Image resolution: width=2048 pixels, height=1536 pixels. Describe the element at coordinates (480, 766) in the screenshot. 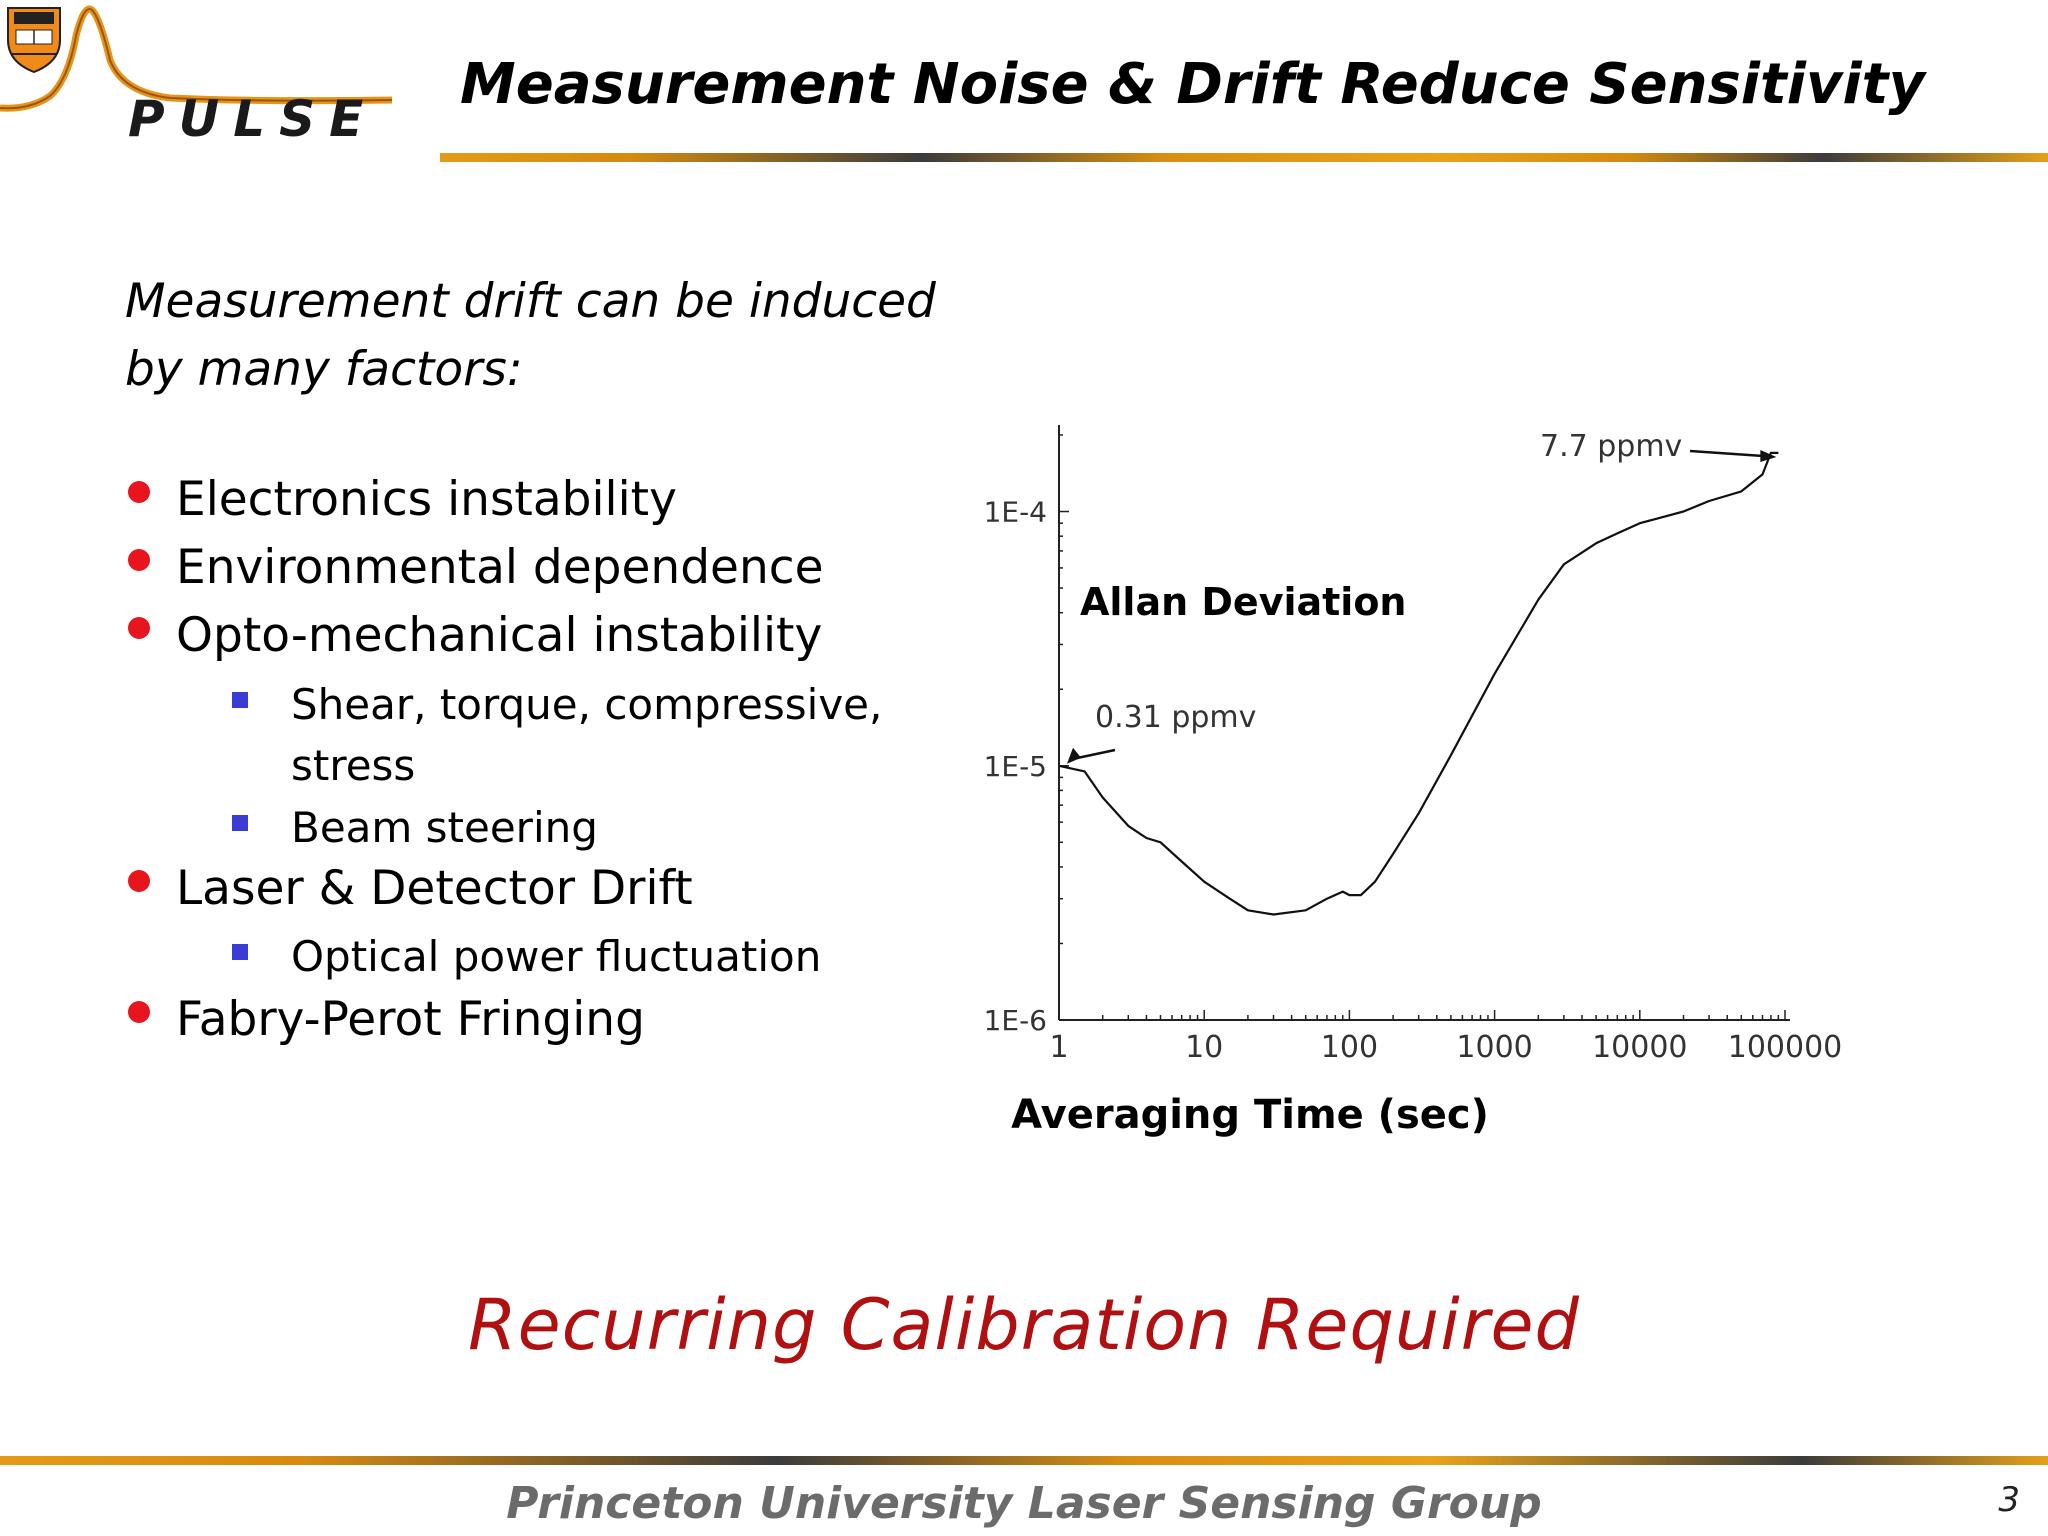

I see `sub-bullet-continuation: stress` at that location.